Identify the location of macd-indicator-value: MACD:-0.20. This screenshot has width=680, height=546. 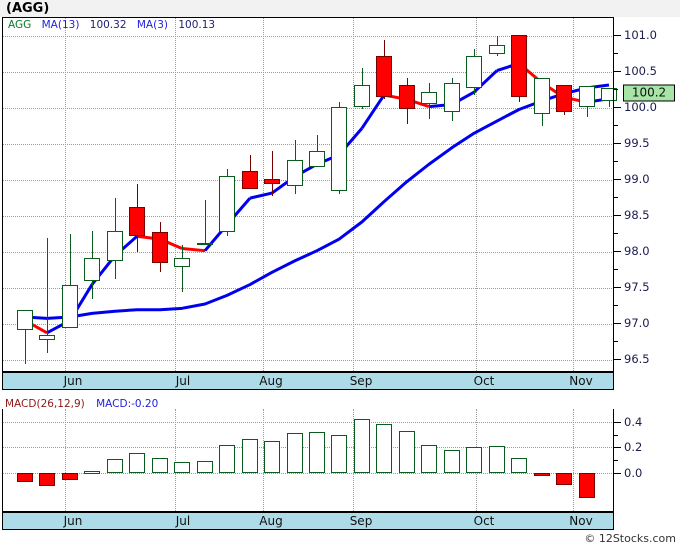
(127, 404).